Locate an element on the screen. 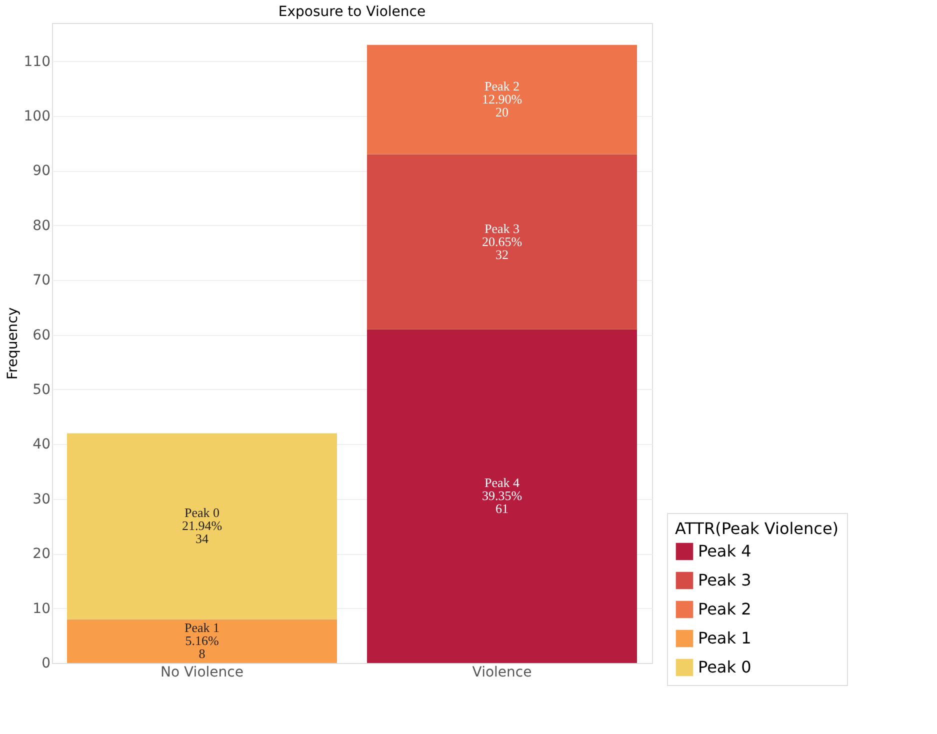  legend-label: Peak 0 is located at coordinates (725, 667).